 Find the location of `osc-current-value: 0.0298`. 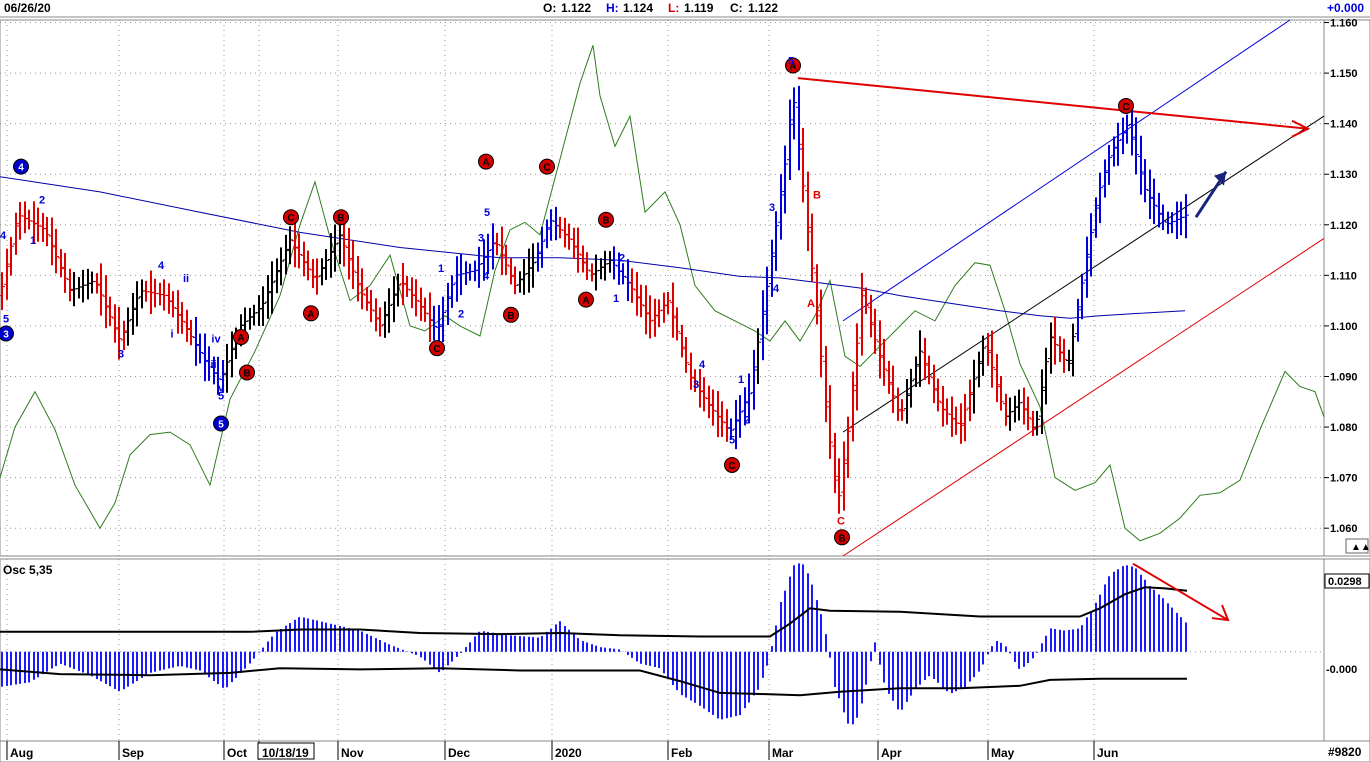

osc-current-value: 0.0298 is located at coordinates (1345, 582).